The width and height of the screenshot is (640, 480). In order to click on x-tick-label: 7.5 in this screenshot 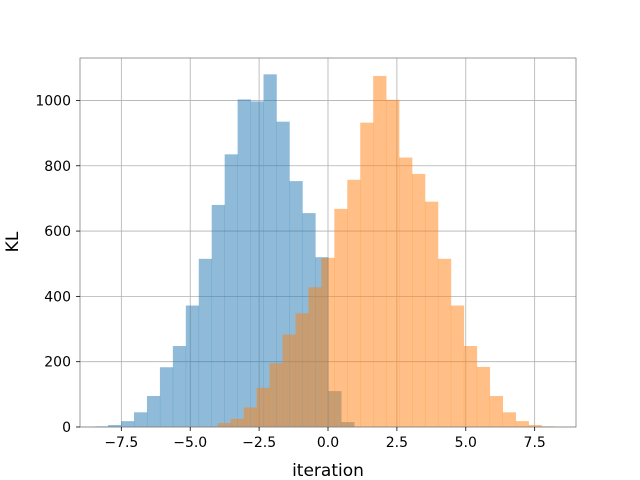, I will do `click(535, 443)`.